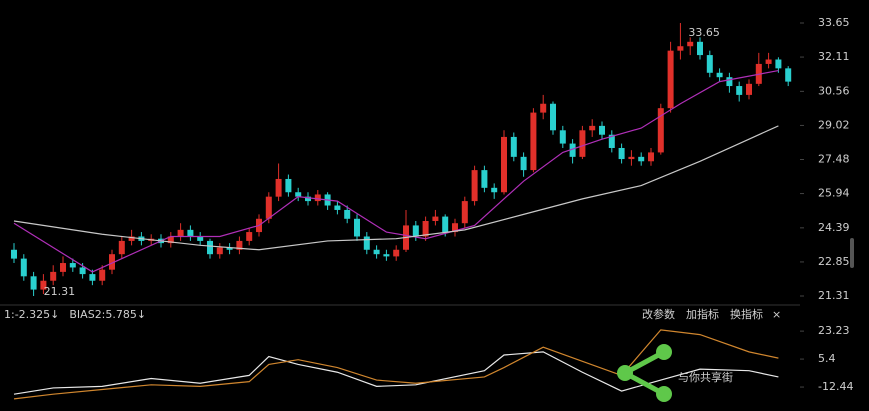 The image size is (869, 411). I want to click on min-annotation: 21.31, so click(60, 291).